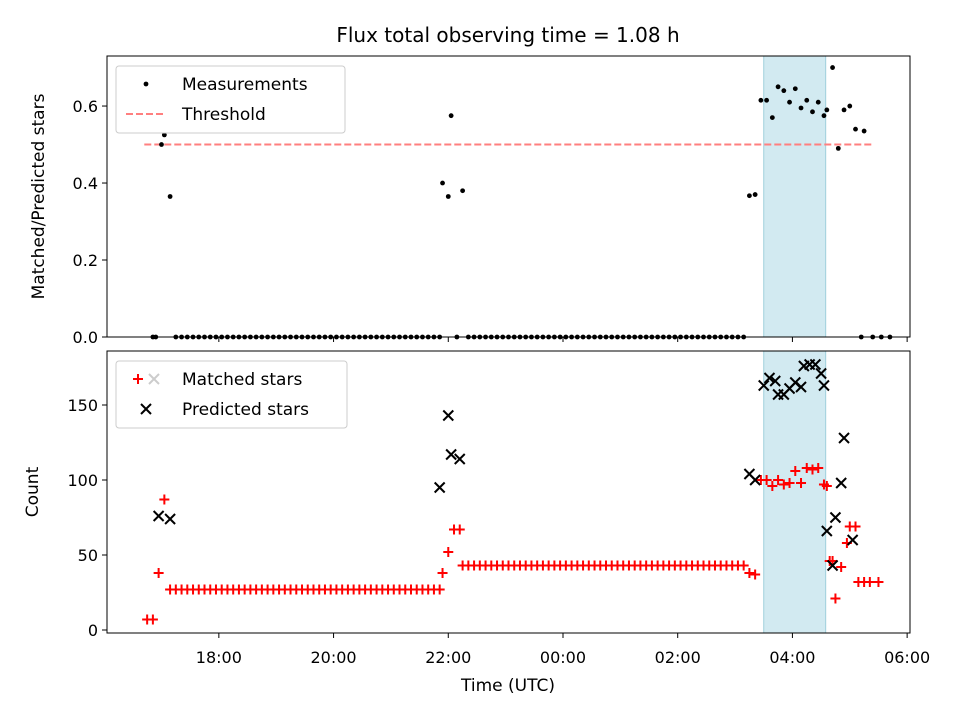  What do you see at coordinates (88, 555) in the screenshot?
I see `y-tick-label: 50` at bounding box center [88, 555].